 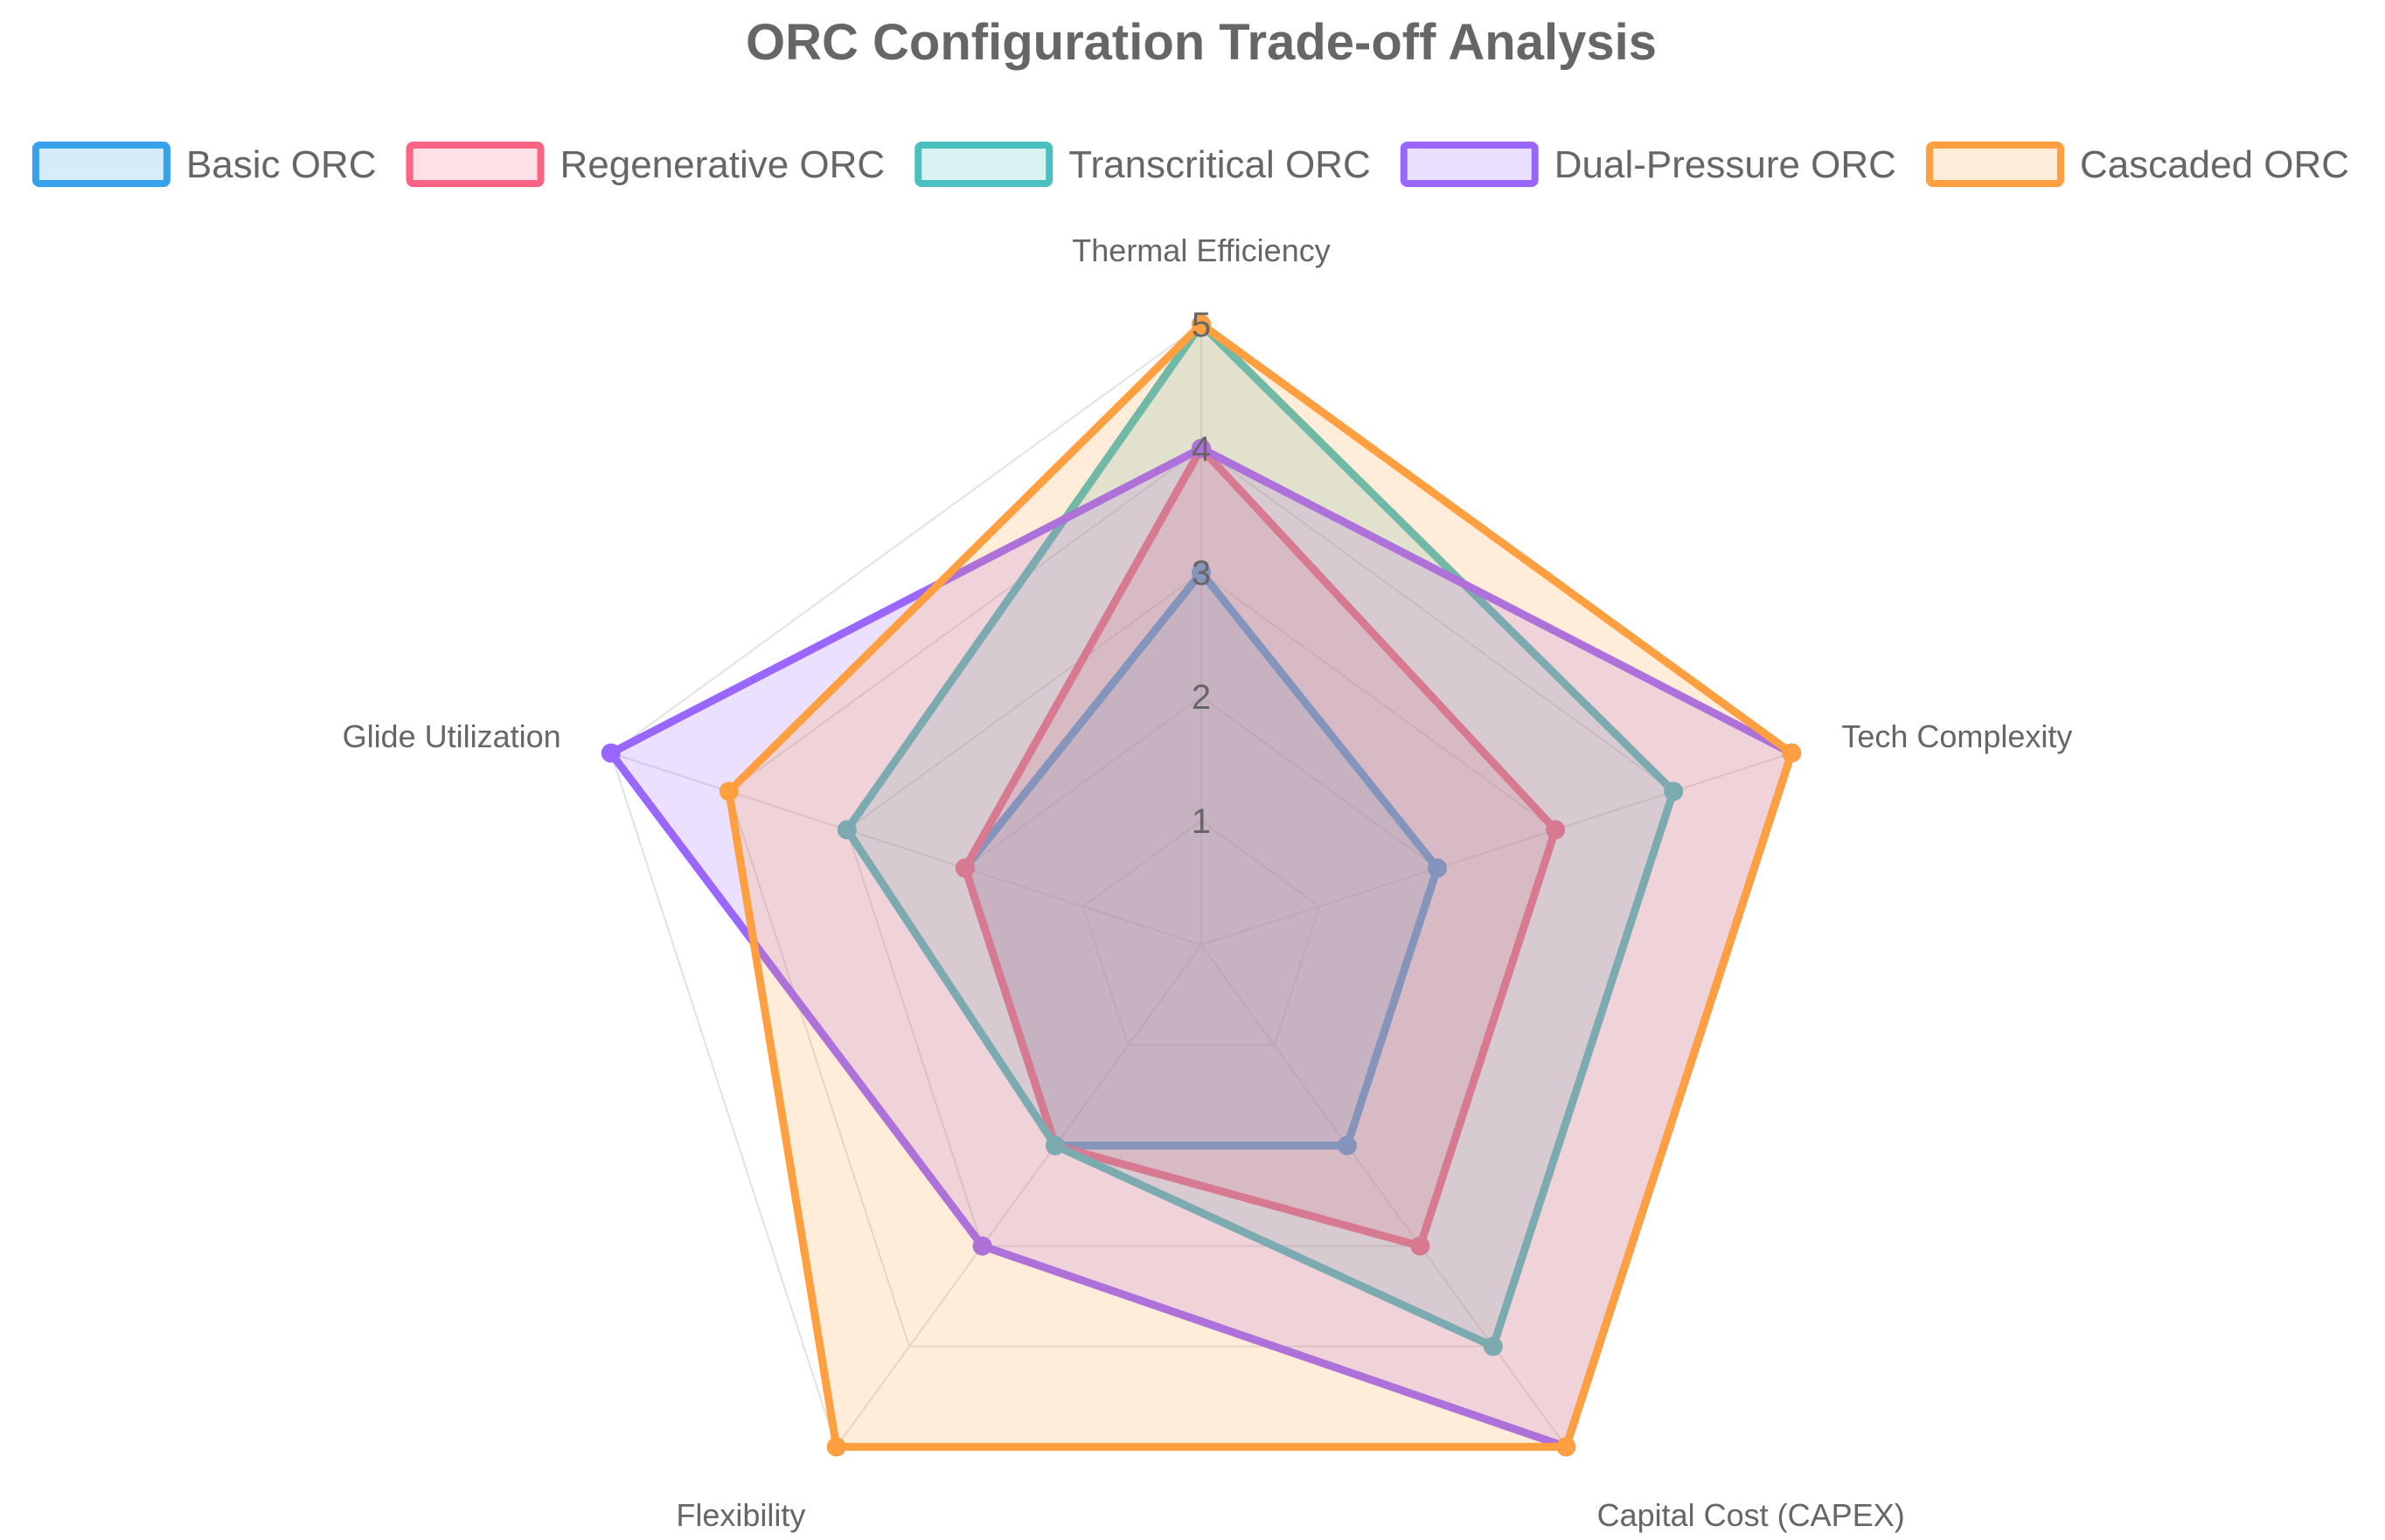 What do you see at coordinates (281, 164) in the screenshot?
I see `legend-label-0: Basic ORC` at bounding box center [281, 164].